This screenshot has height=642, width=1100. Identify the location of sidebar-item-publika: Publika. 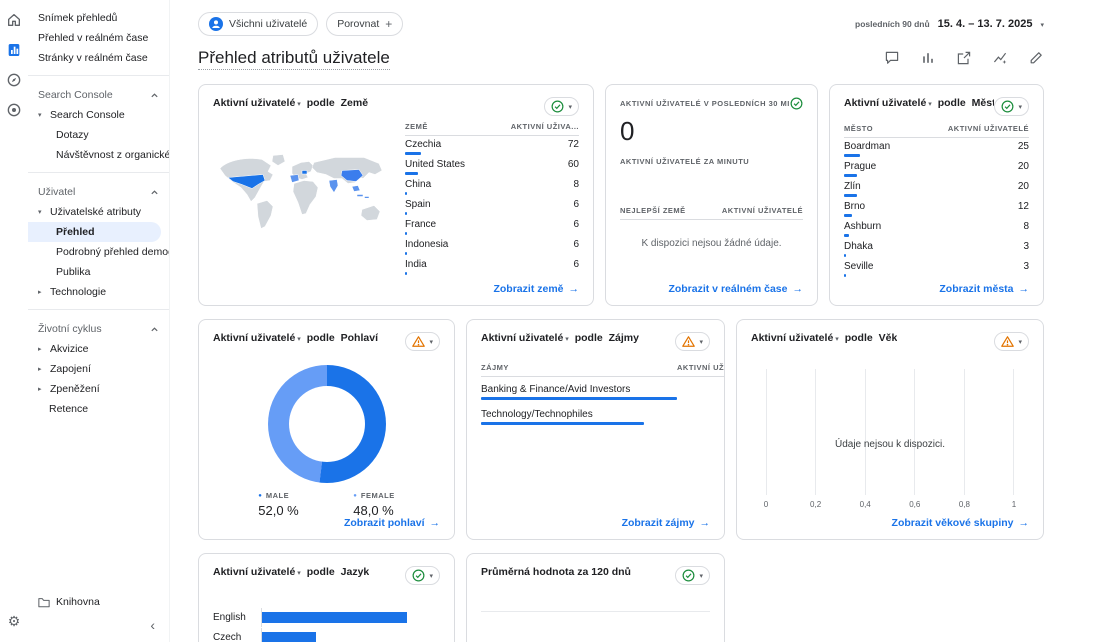
(98, 272).